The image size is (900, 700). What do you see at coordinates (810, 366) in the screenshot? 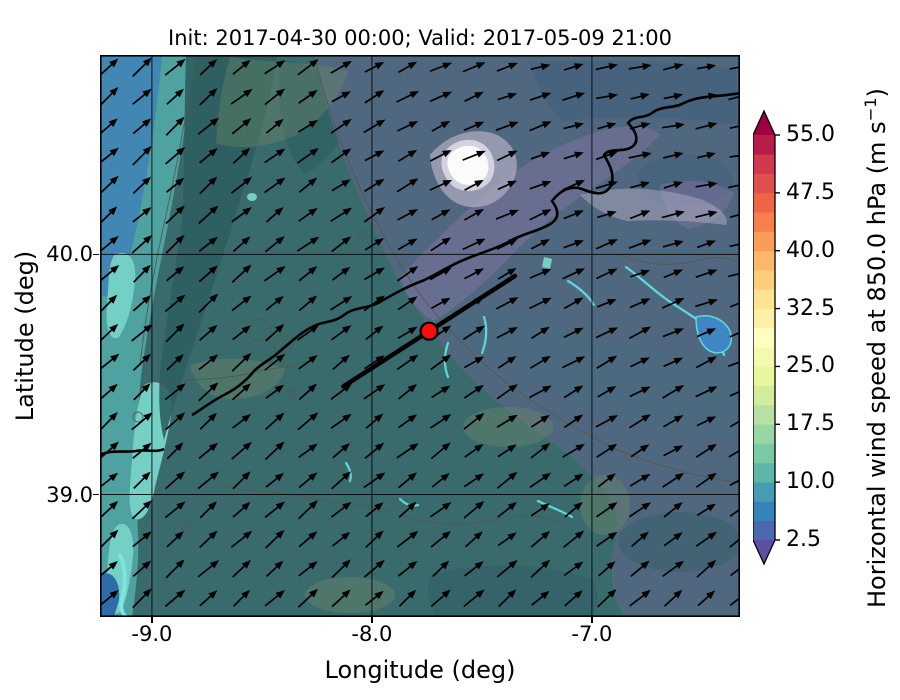
I see `colorbar-tick-label: 25.0` at bounding box center [810, 366].